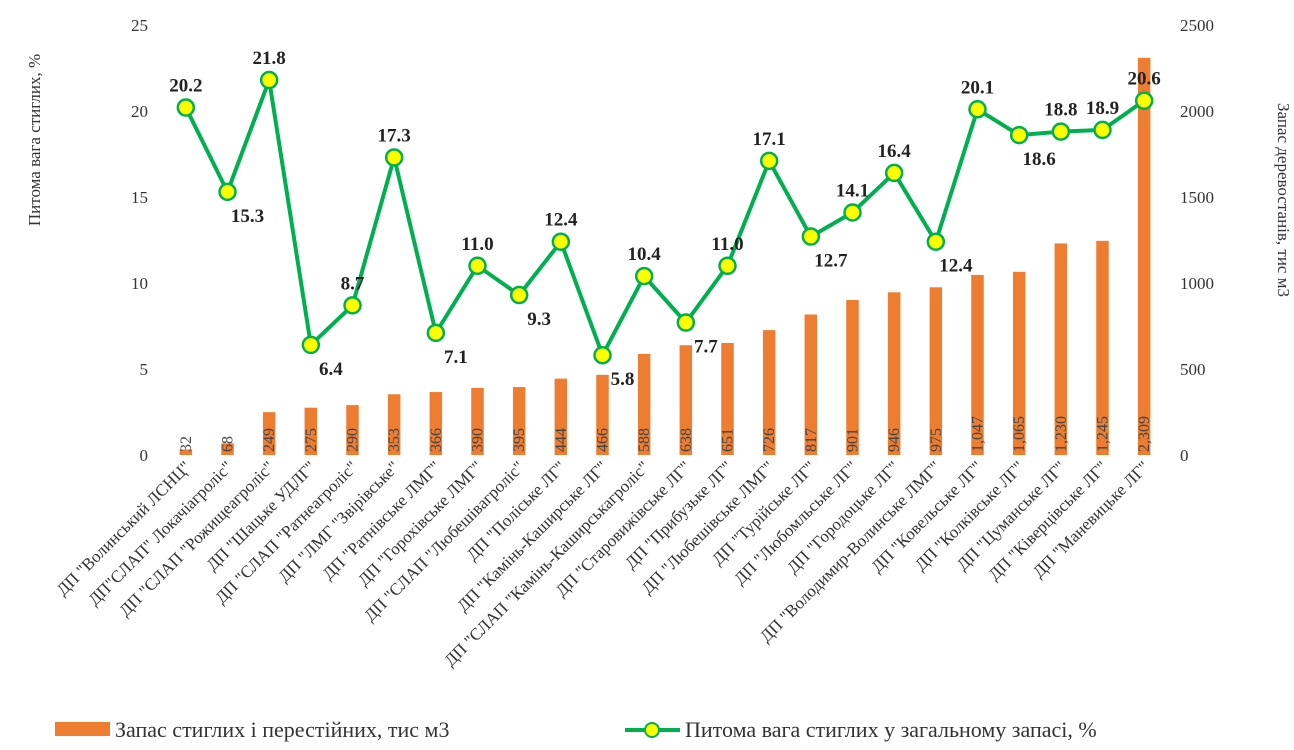  Describe the element at coordinates (1103, 434) in the screenshot. I see `bar-label: 1,245` at that location.